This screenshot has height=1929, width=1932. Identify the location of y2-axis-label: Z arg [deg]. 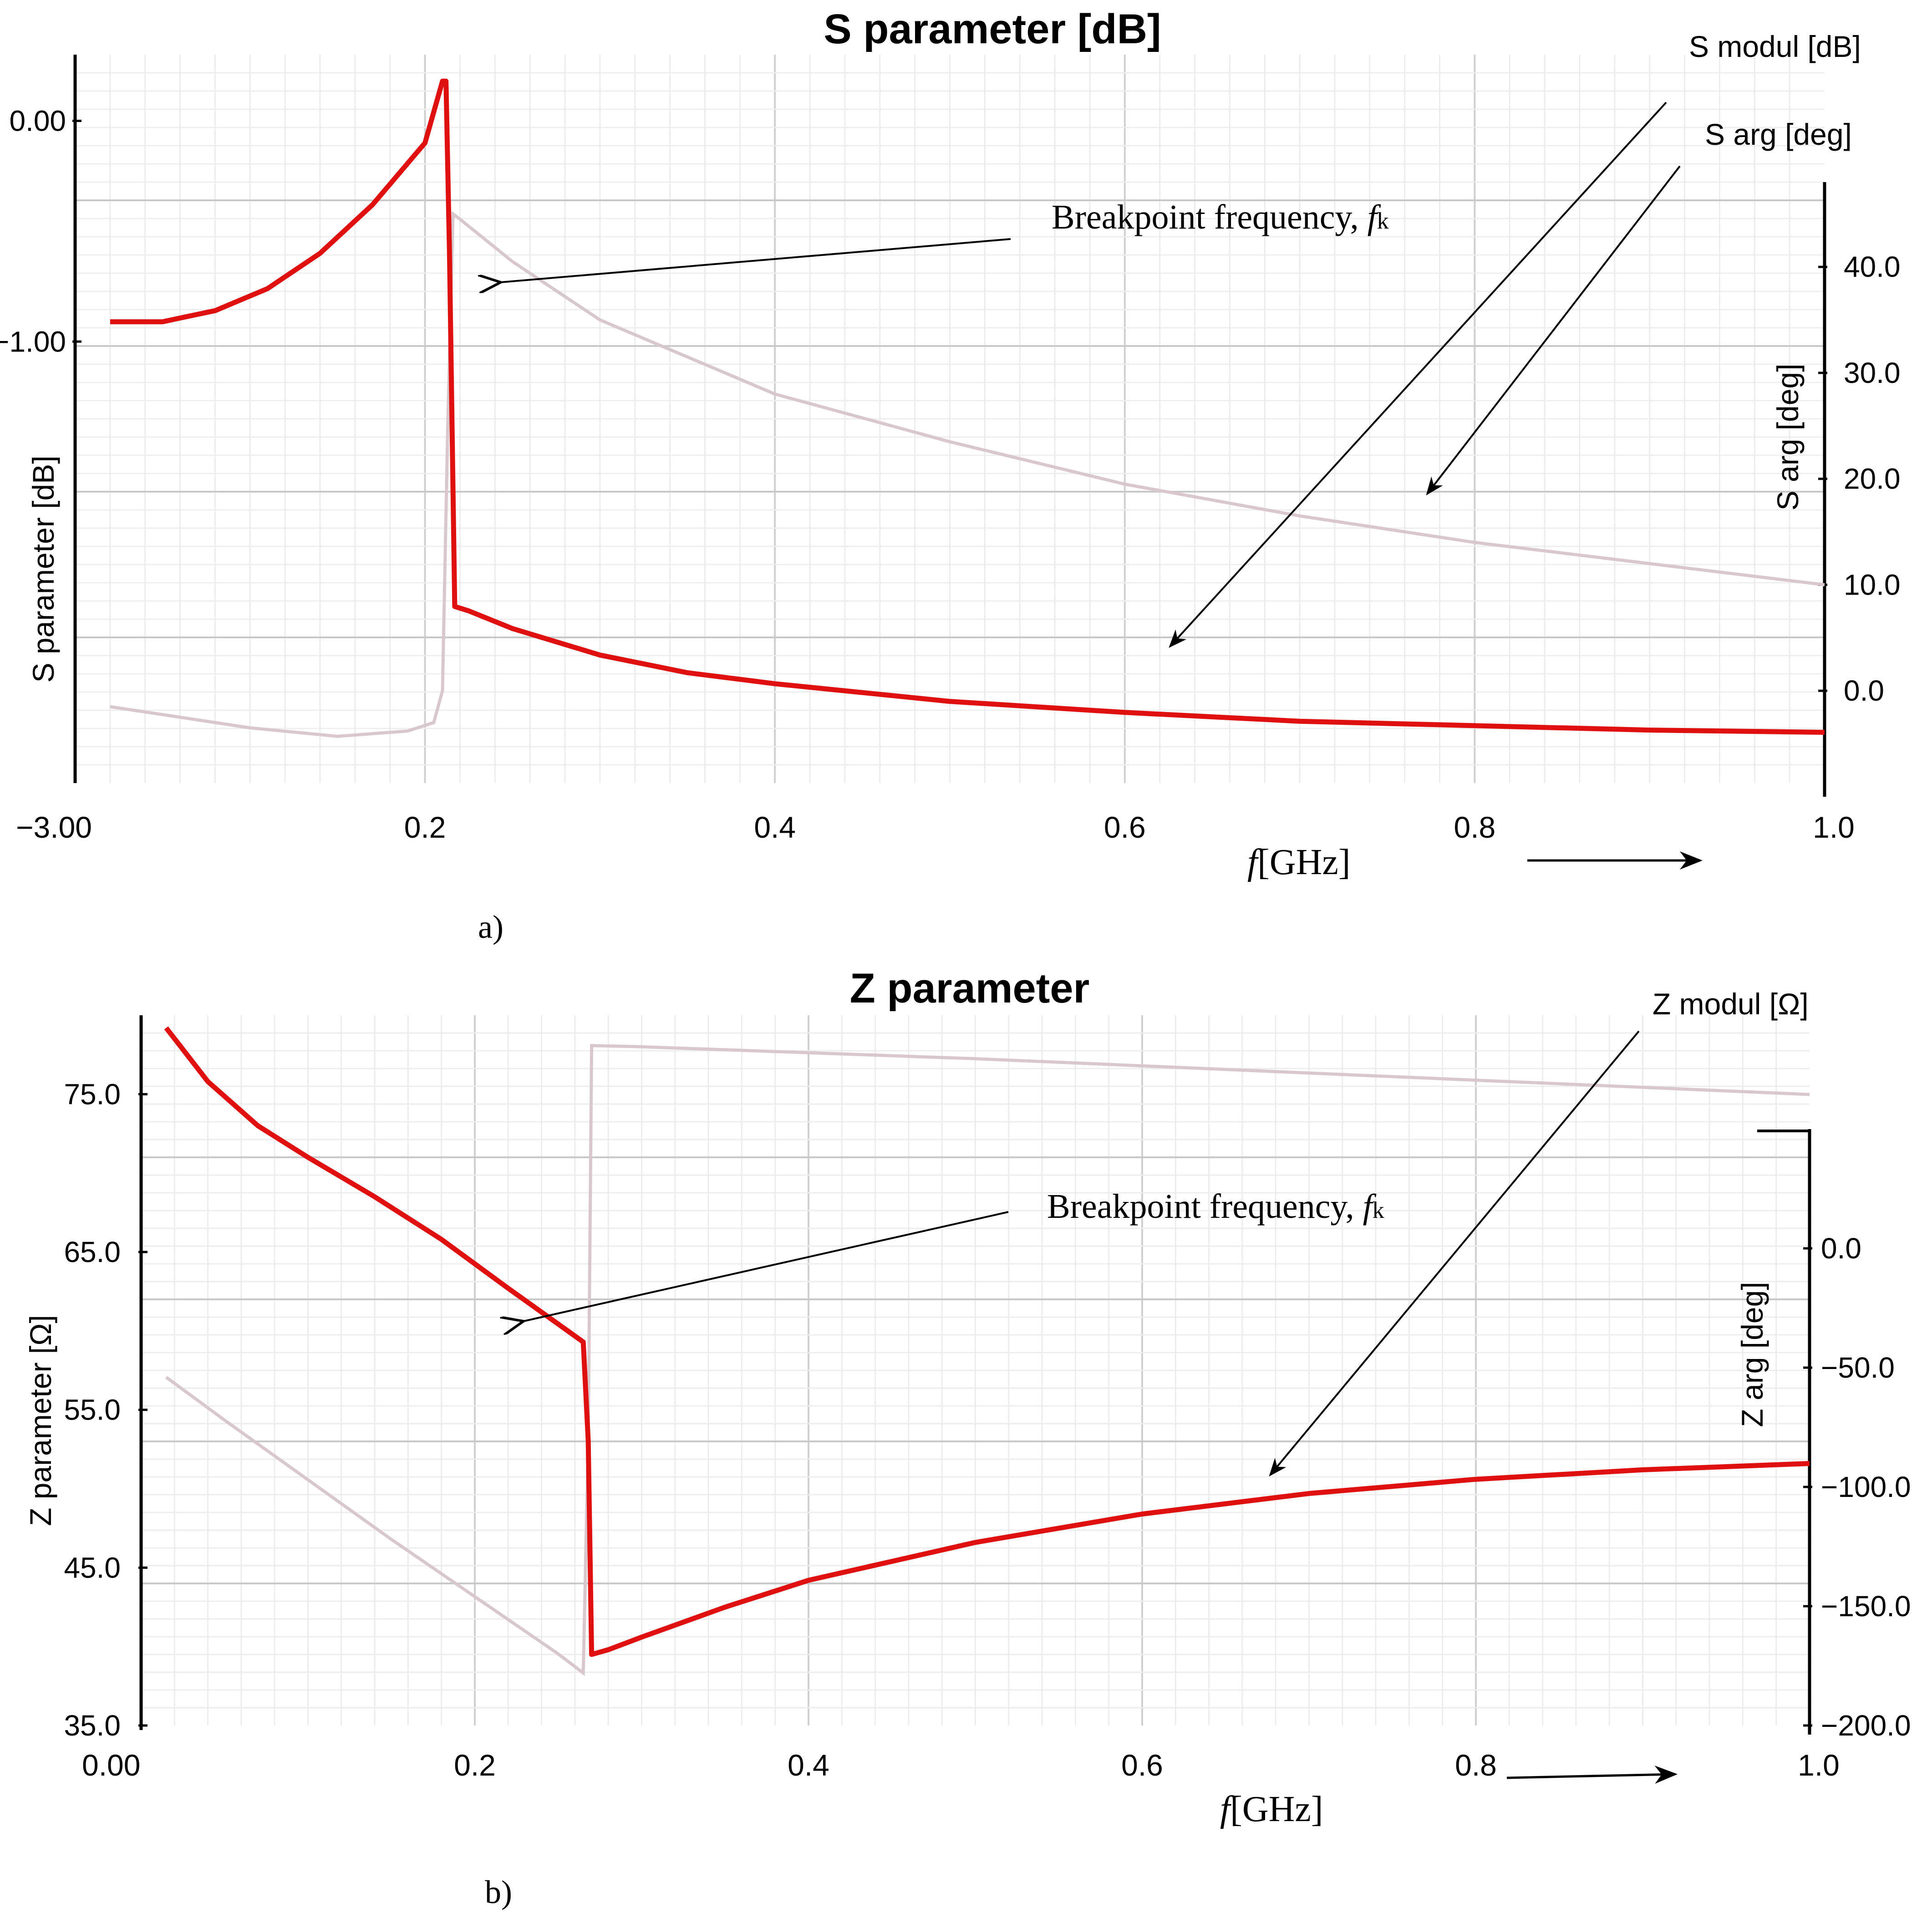
(1752, 1354).